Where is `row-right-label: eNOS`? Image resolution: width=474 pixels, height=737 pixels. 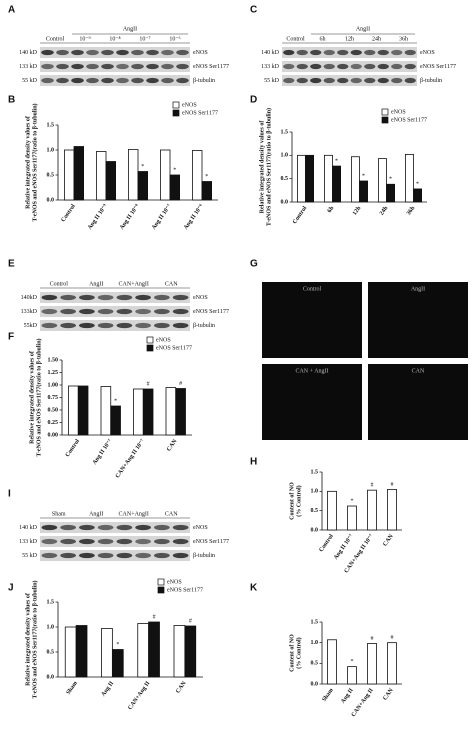
row-right-label: eNOS is located at coordinates (200, 528).